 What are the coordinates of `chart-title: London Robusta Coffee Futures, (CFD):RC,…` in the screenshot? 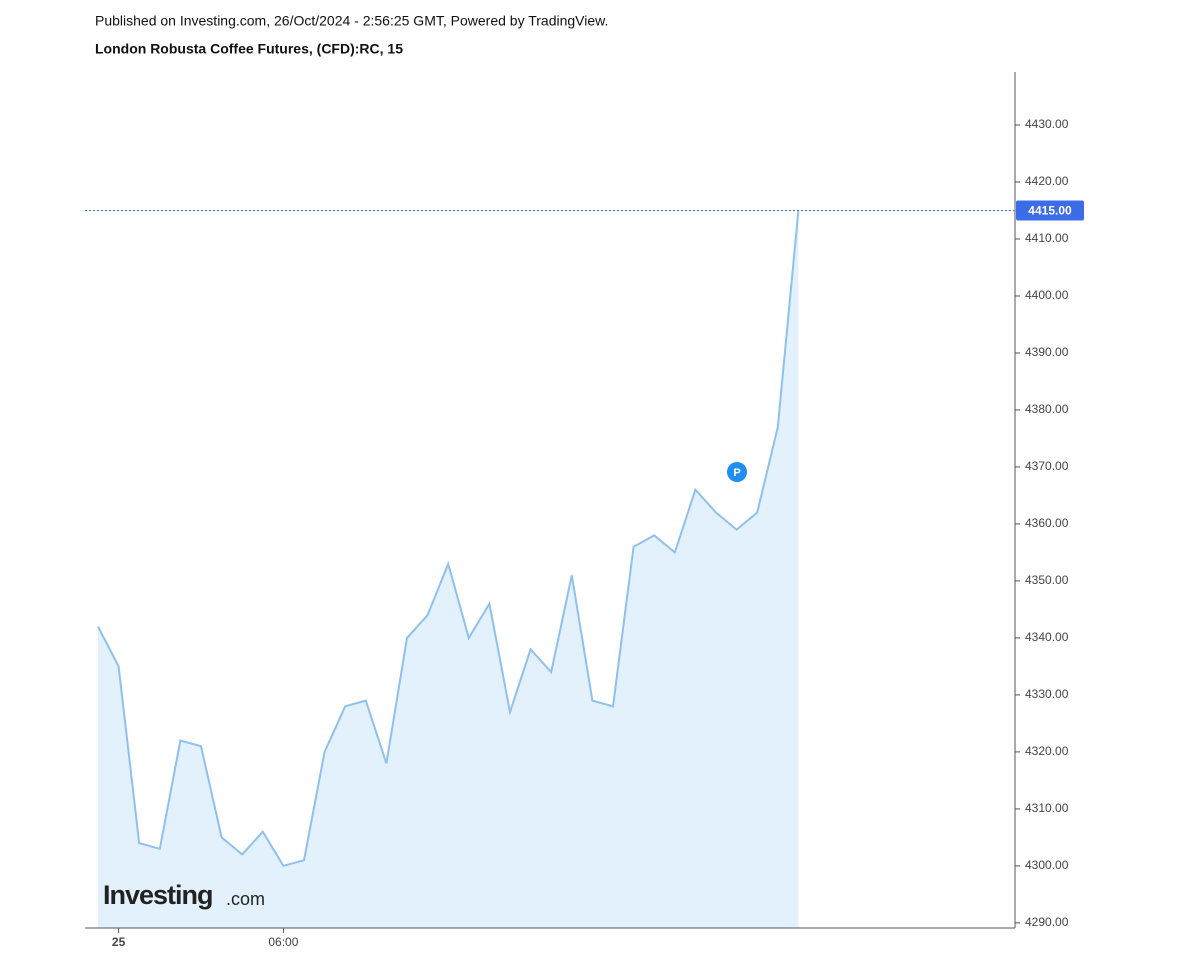 It's located at (249, 49).